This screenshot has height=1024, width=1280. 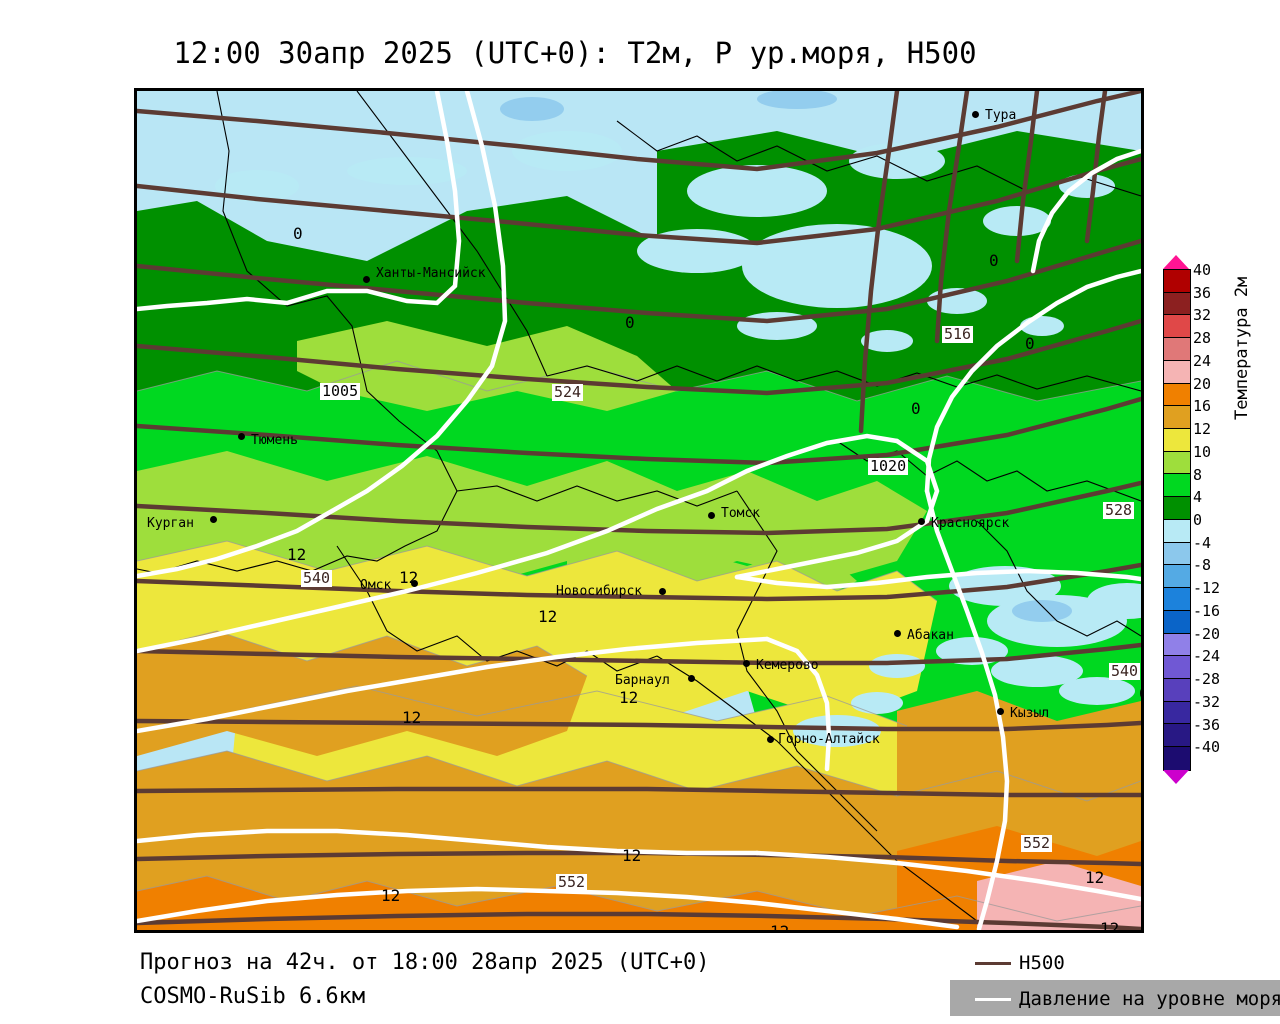 What do you see at coordinates (568, 392) in the screenshot?
I see `h500-contour-label: 524` at bounding box center [568, 392].